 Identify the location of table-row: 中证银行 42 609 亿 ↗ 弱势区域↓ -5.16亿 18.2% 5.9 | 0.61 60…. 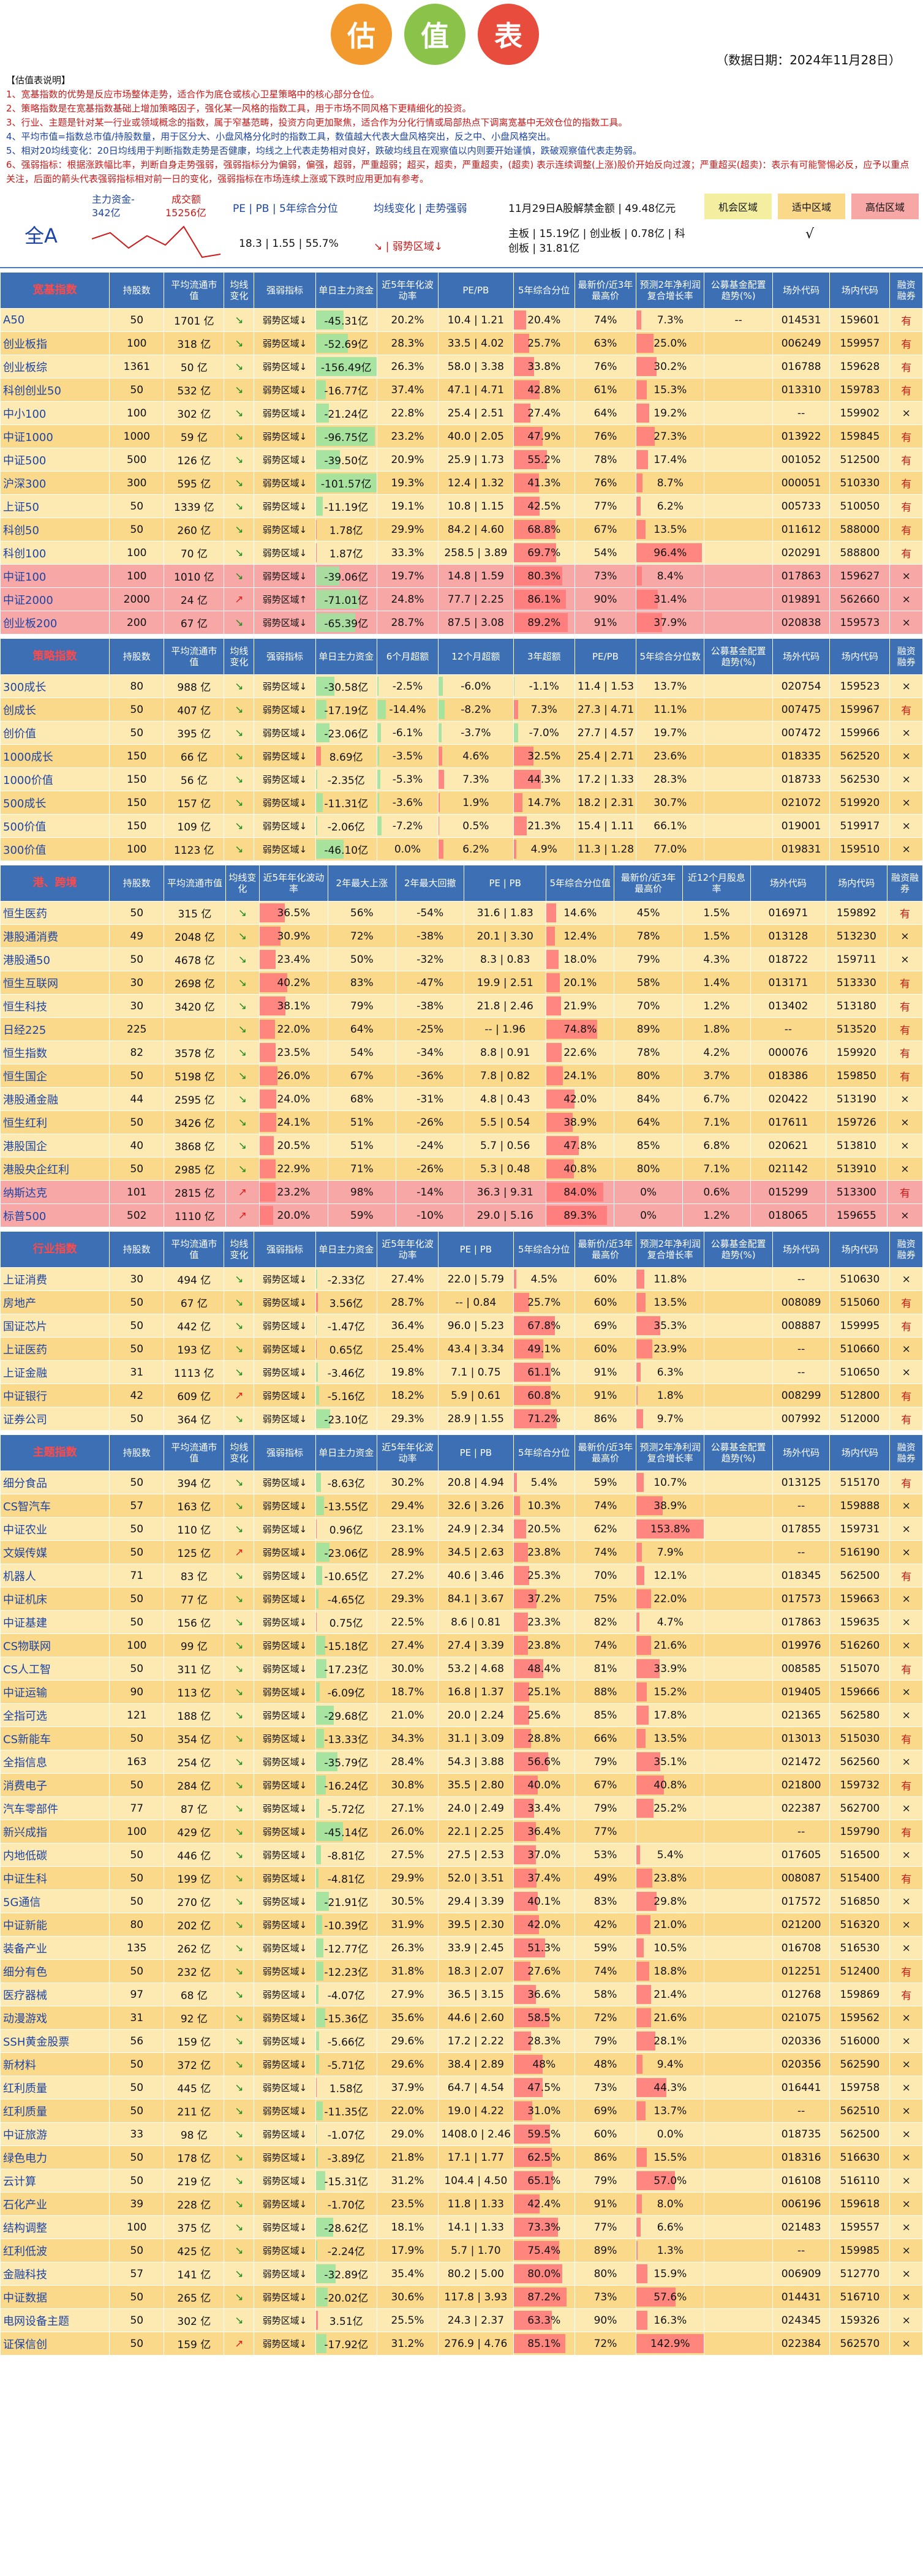
(461, 1395).